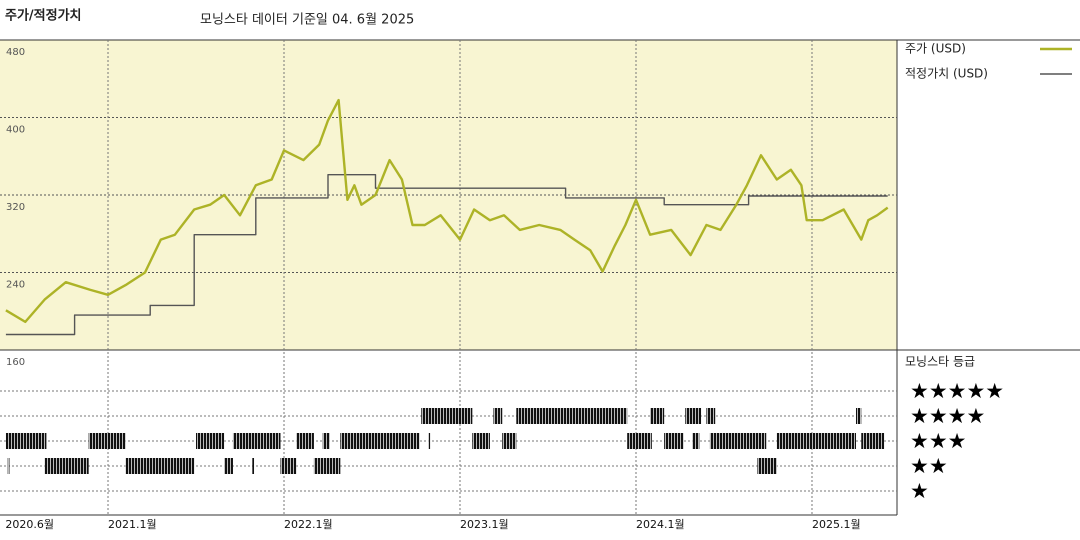  I want to click on chart-title: 주가/적정가치, so click(43, 16).